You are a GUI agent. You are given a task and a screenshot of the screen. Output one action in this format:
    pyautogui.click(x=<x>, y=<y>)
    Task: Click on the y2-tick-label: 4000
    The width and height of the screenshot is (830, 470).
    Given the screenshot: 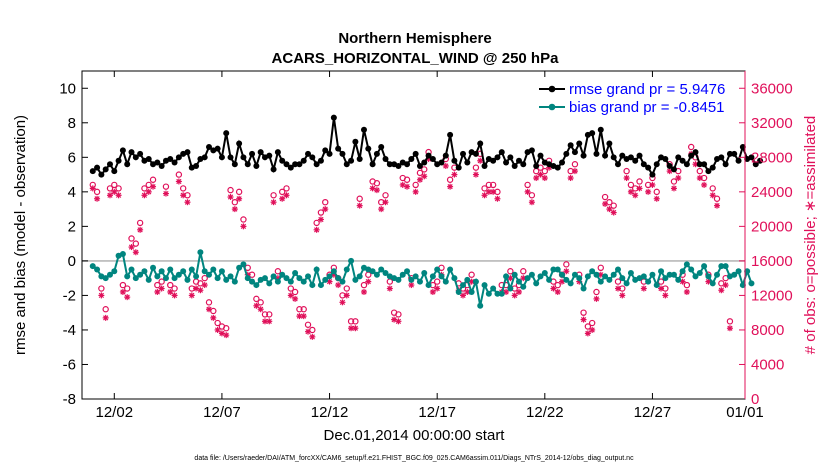 What is the action you would take?
    pyautogui.click(x=767, y=364)
    